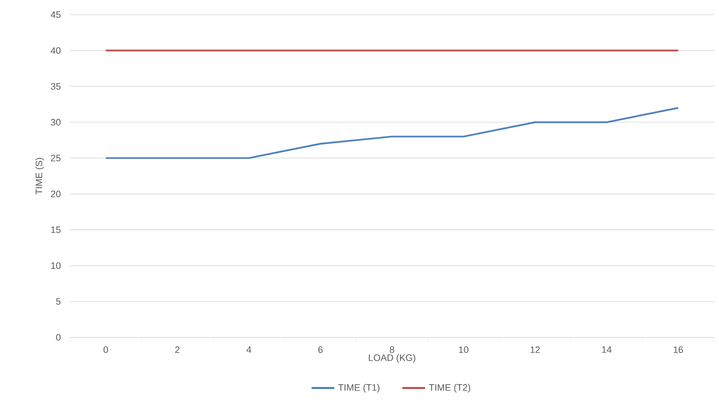 This screenshot has width=719, height=400. Describe the element at coordinates (56, 194) in the screenshot. I see `y-tick-label: 20` at that location.